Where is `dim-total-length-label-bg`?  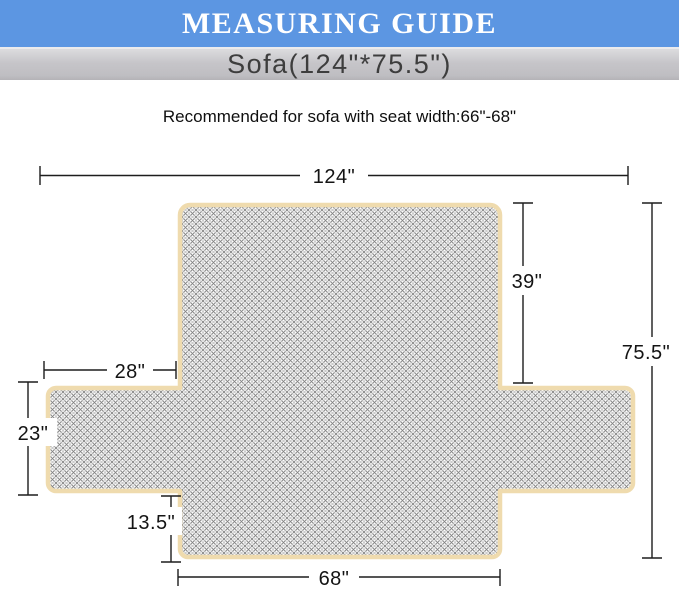 dim-total-length-label-bg is located at coordinates (645, 351).